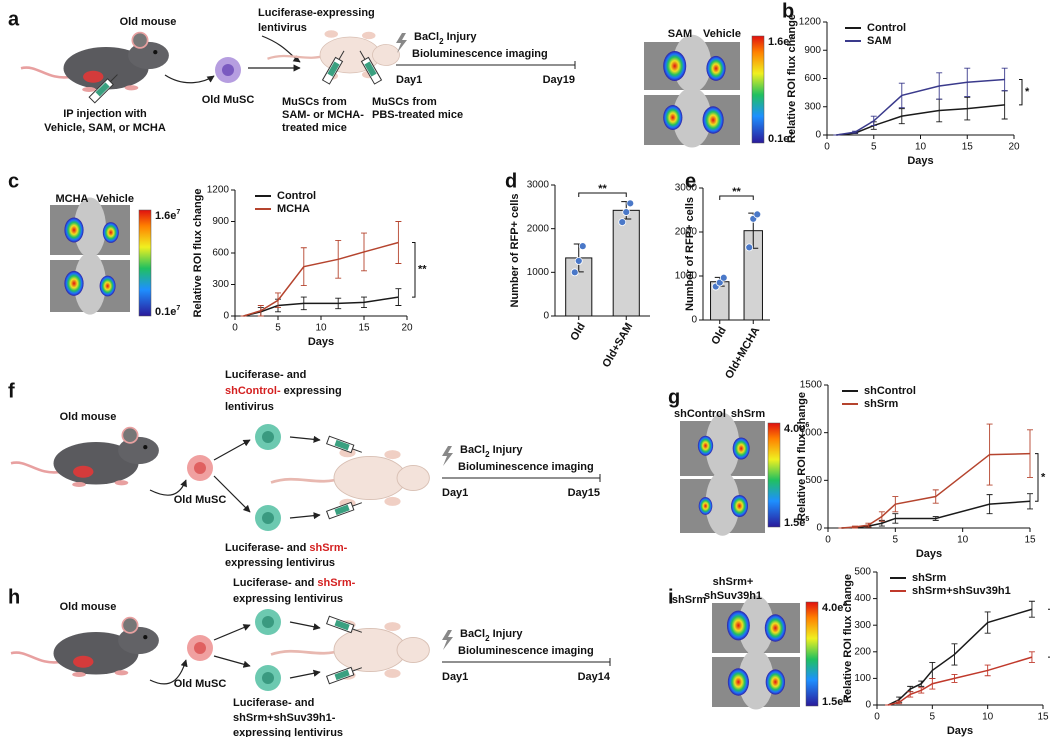  I want to click on label-part: Luciferase- and, so click(275, 583).